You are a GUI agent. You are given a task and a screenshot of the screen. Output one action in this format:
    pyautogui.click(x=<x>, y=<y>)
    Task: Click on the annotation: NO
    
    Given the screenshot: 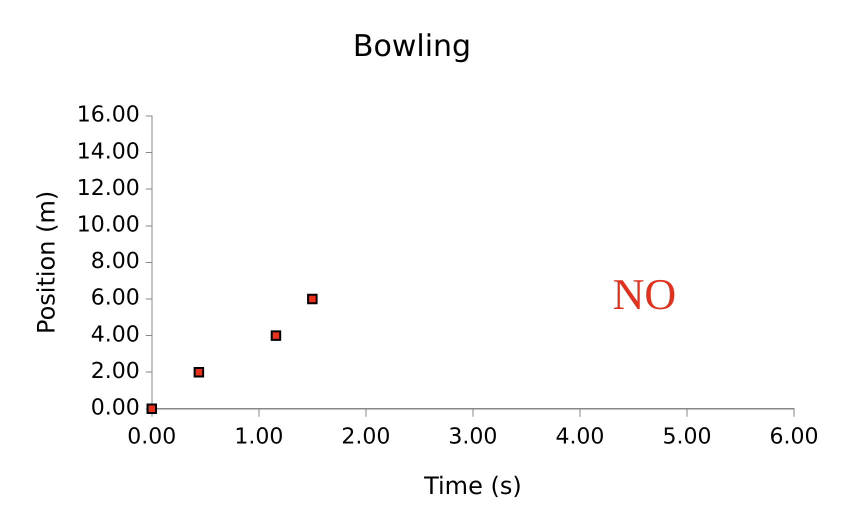 What is the action you would take?
    pyautogui.click(x=644, y=295)
    